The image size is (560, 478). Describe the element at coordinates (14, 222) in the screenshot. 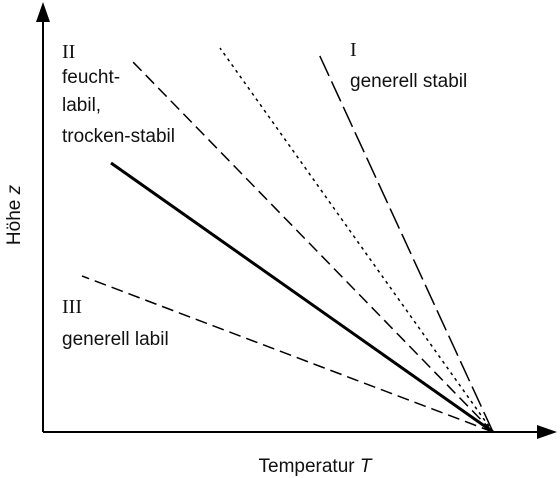

I see `y-label-text: Höhe` at that location.